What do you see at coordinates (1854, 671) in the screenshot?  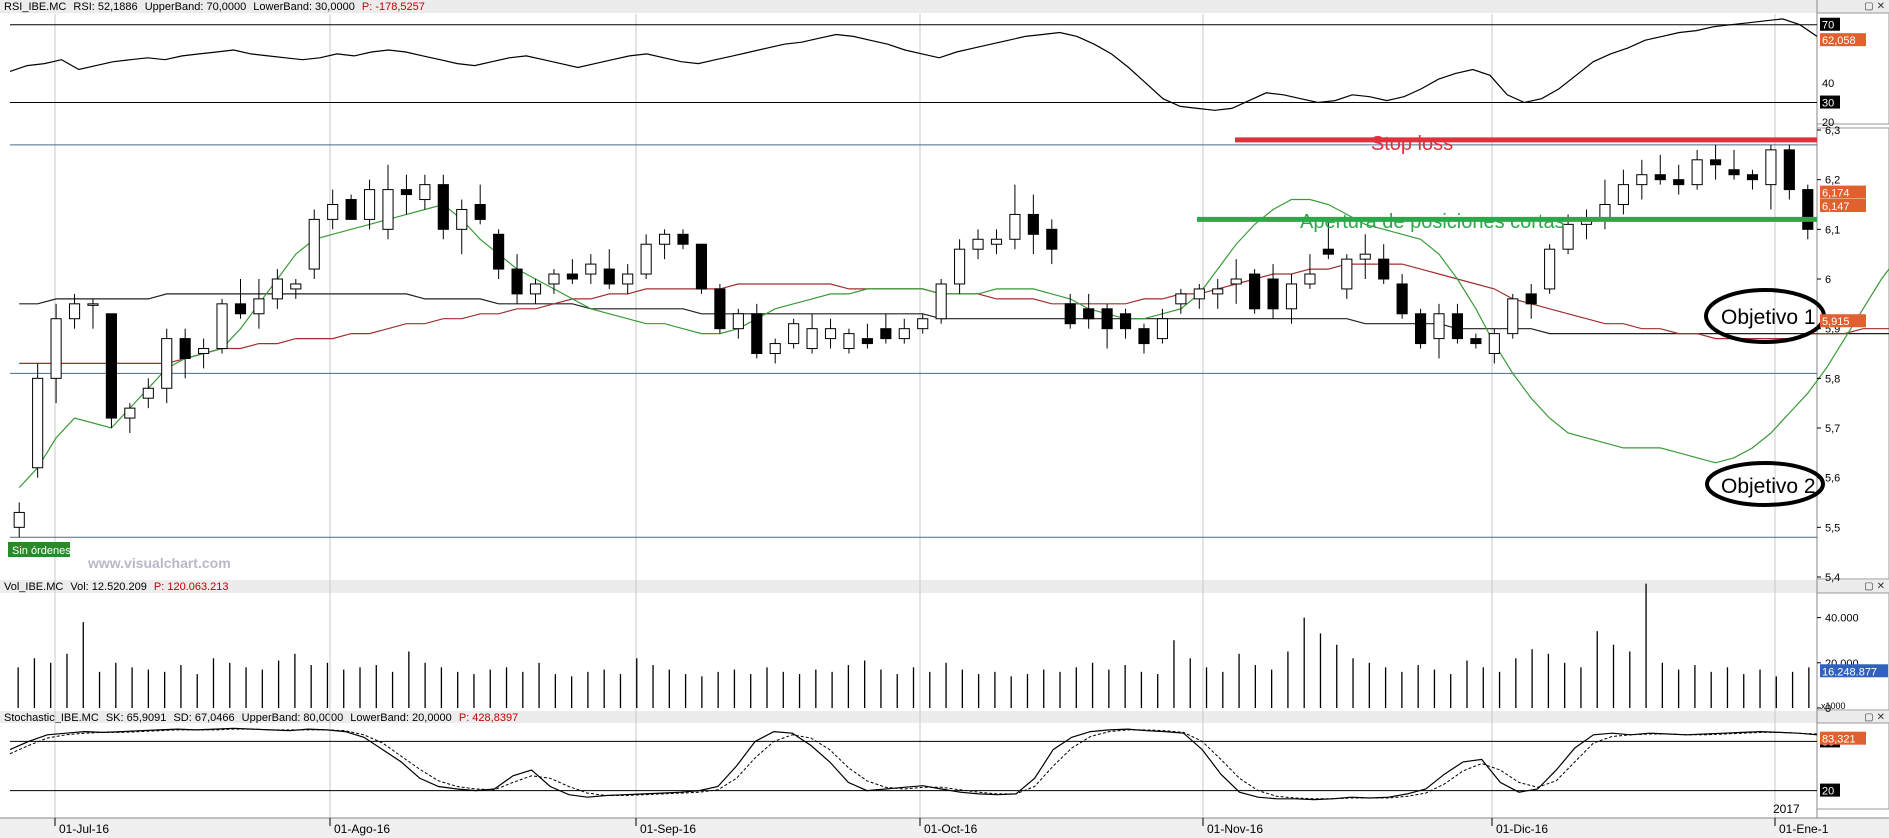 I see `volume-last-tag` at bounding box center [1854, 671].